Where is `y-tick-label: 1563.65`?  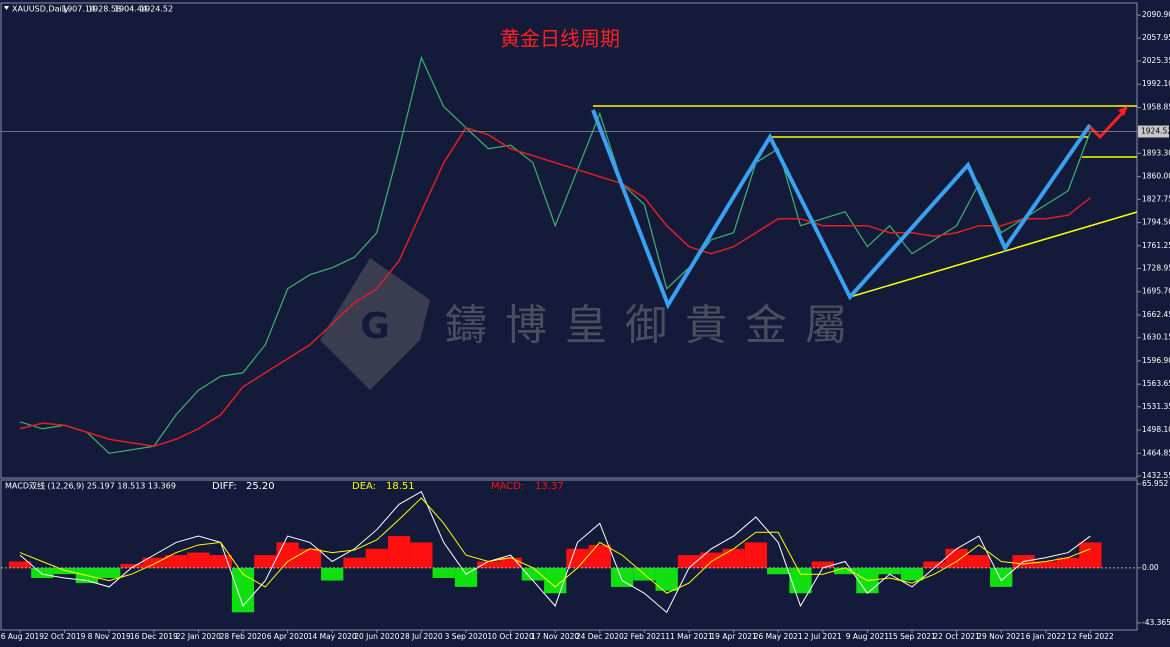
y-tick-label: 1563.65 is located at coordinates (1156, 383).